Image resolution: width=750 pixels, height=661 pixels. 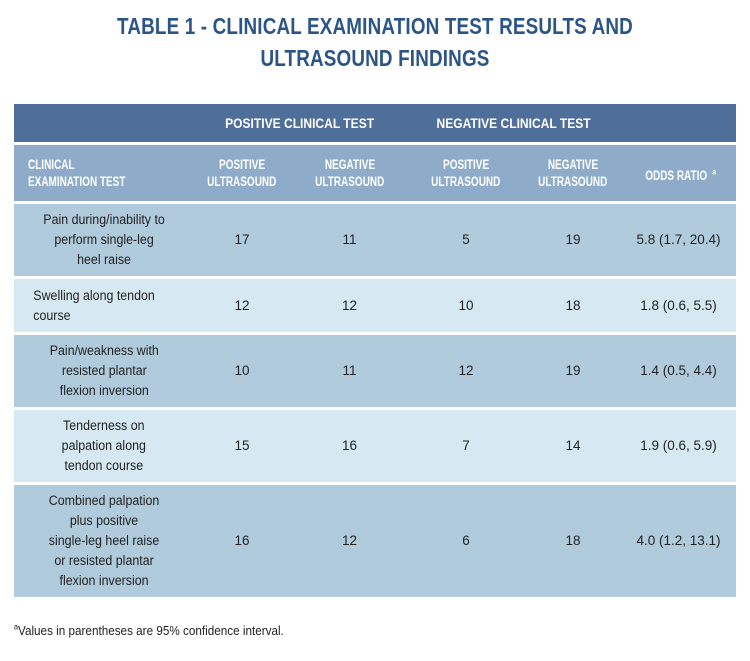 What do you see at coordinates (350, 445) in the screenshot?
I see `cell-pos-test-neg-ultrasound: 16` at bounding box center [350, 445].